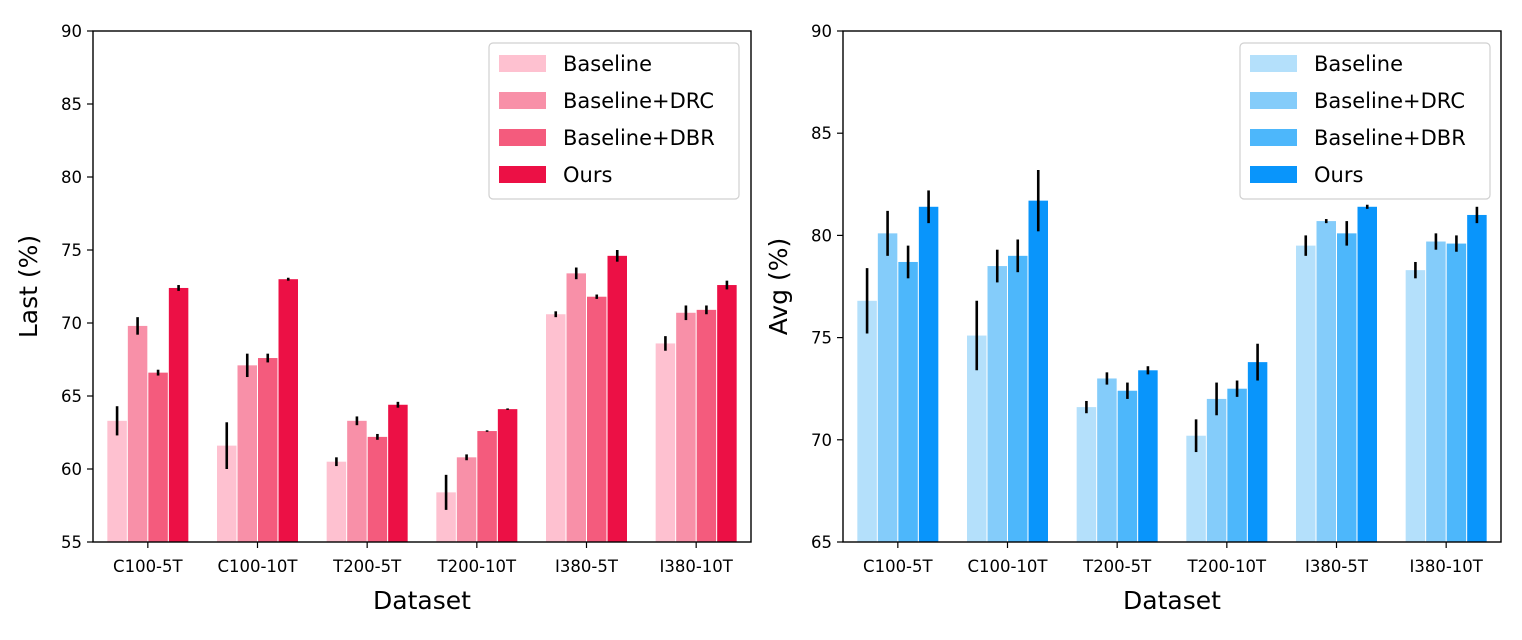  Describe the element at coordinates (71, 469) in the screenshot. I see `y-tick-label: 60` at that location.